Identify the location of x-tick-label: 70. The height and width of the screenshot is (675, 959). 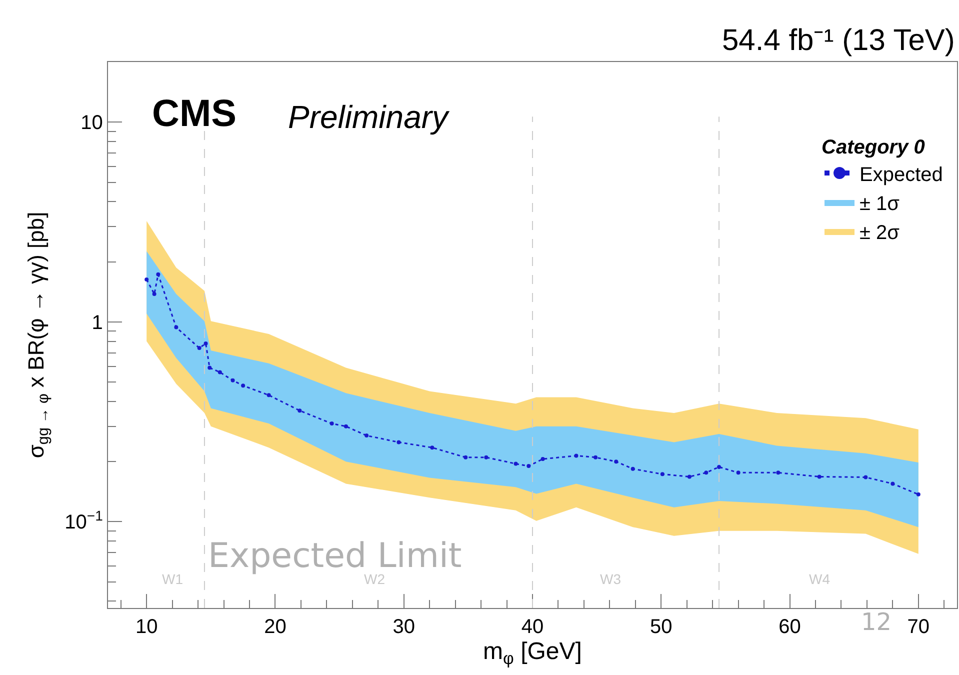
(918, 627).